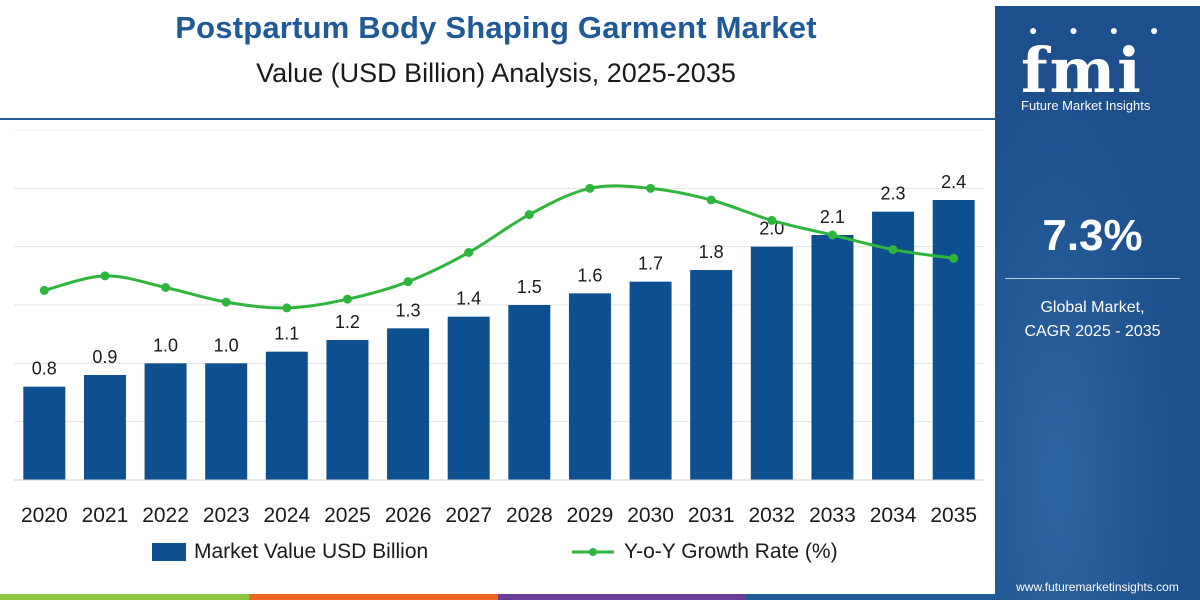  What do you see at coordinates (1097, 587) in the screenshot?
I see `website-link: www.futuremarketinsights.com` at bounding box center [1097, 587].